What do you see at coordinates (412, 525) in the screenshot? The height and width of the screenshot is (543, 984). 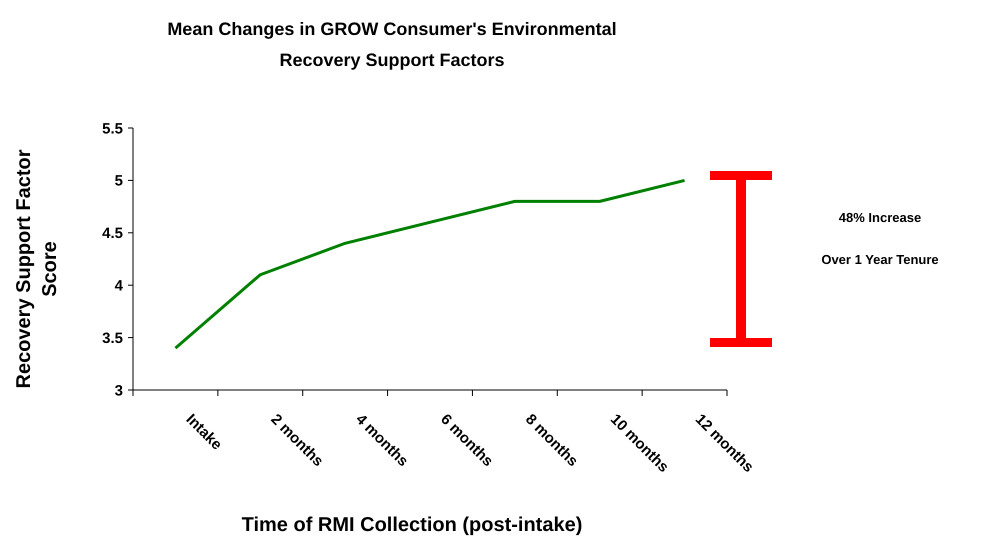 I see `x-axis-title: Time of RMI Collection (post-intake)` at bounding box center [412, 525].